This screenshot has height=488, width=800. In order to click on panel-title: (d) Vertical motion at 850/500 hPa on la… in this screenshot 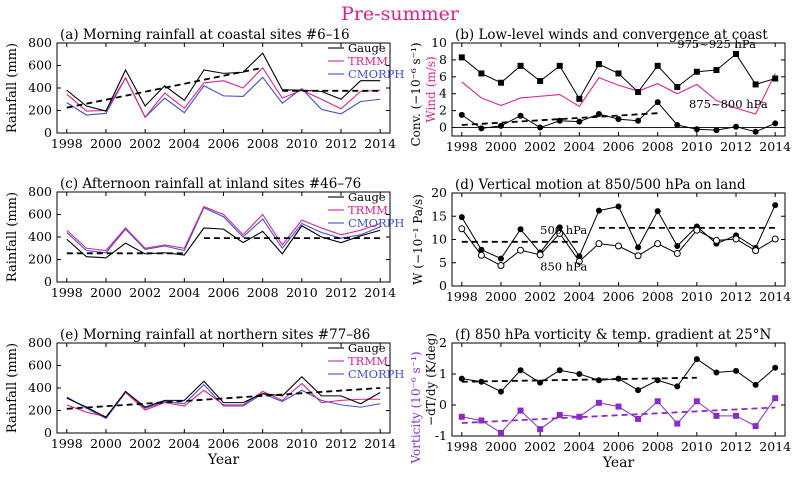, I will do `click(600, 185)`.